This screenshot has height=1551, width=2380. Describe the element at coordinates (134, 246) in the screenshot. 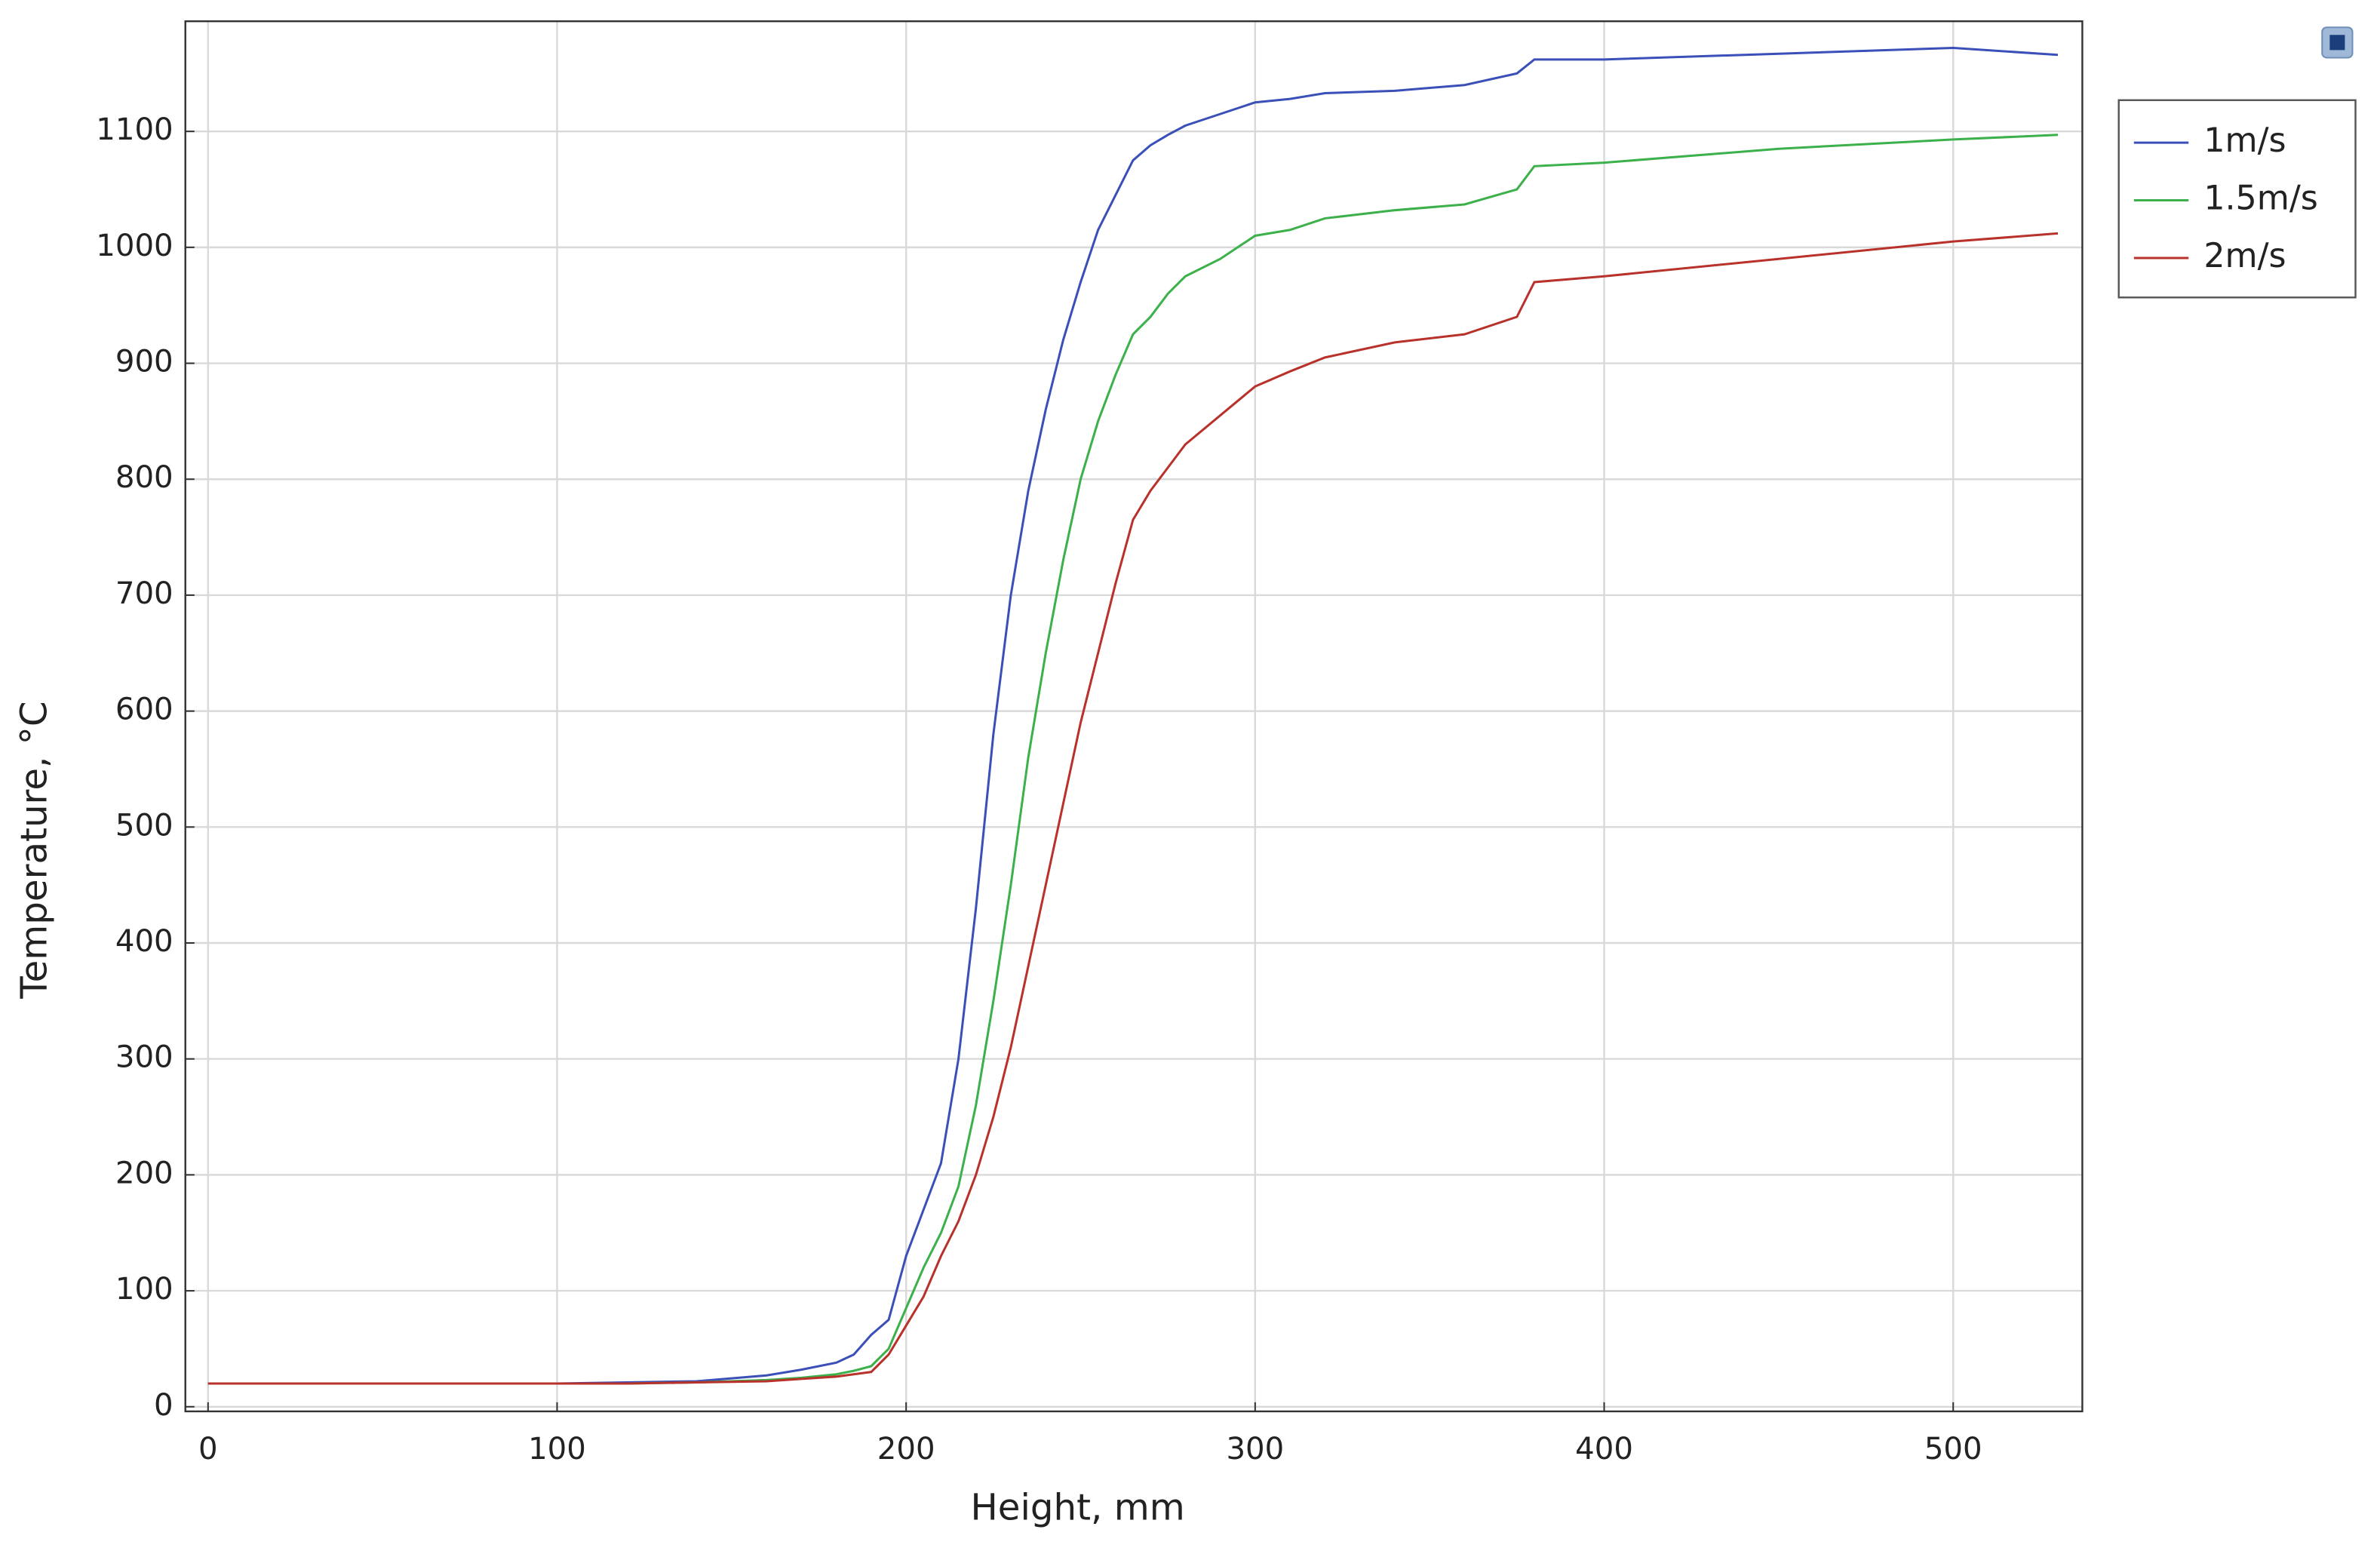

I see `y-tick-label: 1000` at that location.